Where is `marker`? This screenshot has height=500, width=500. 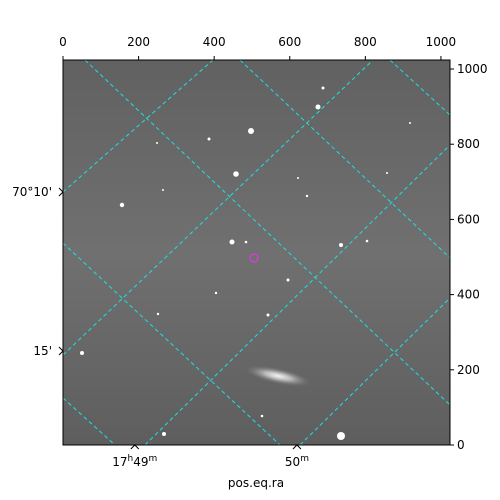
marker is located at coordinates (254, 258).